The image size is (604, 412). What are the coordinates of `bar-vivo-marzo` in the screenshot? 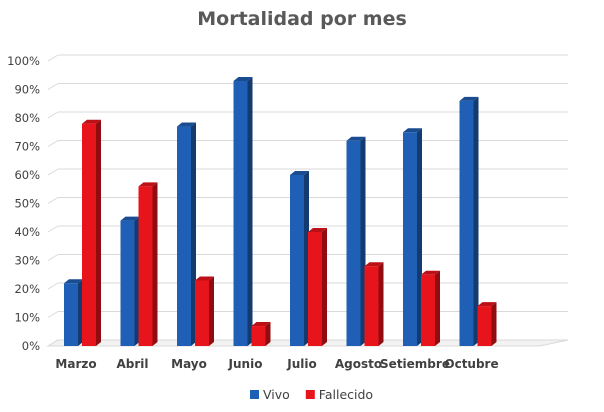 It's located at (73, 312).